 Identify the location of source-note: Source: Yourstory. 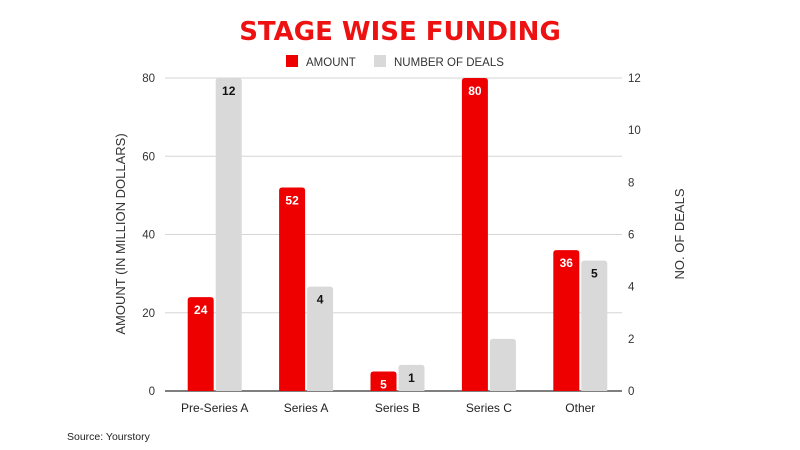
(109, 437).